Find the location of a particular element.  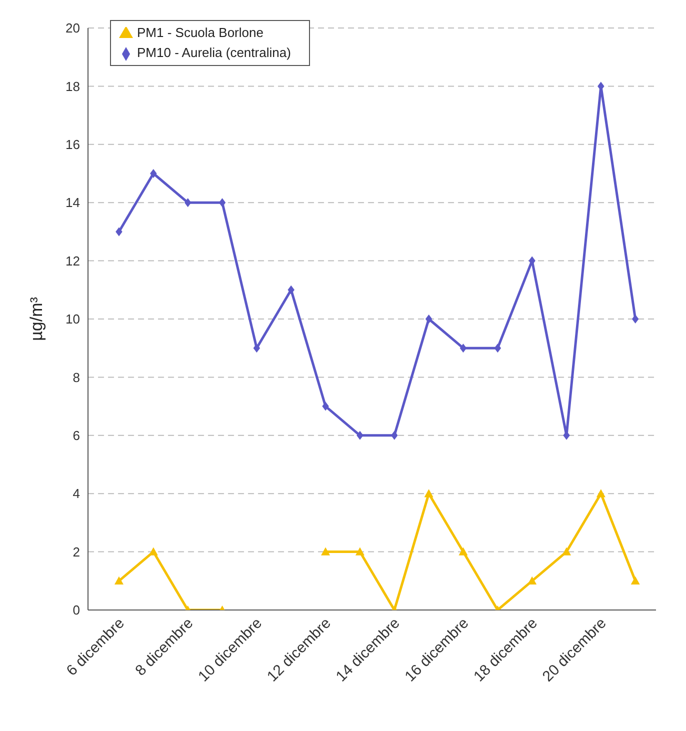

y-tick-label: 2 is located at coordinates (76, 552).